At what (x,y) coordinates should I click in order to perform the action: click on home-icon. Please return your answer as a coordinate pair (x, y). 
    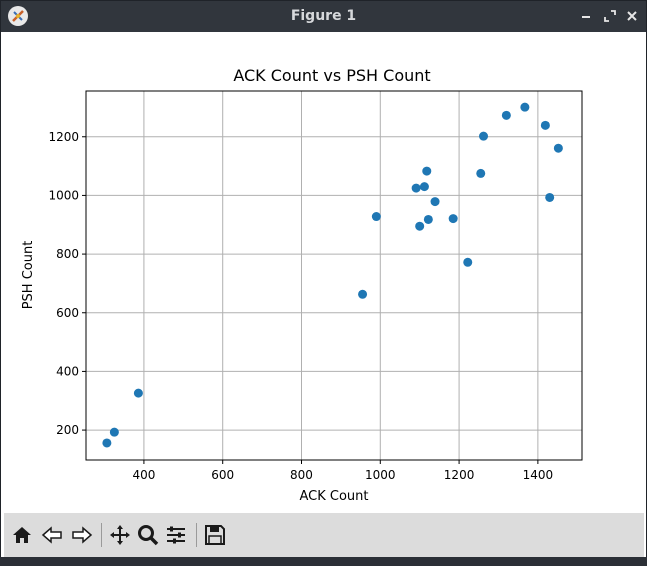
    Looking at the image, I should click on (22, 535).